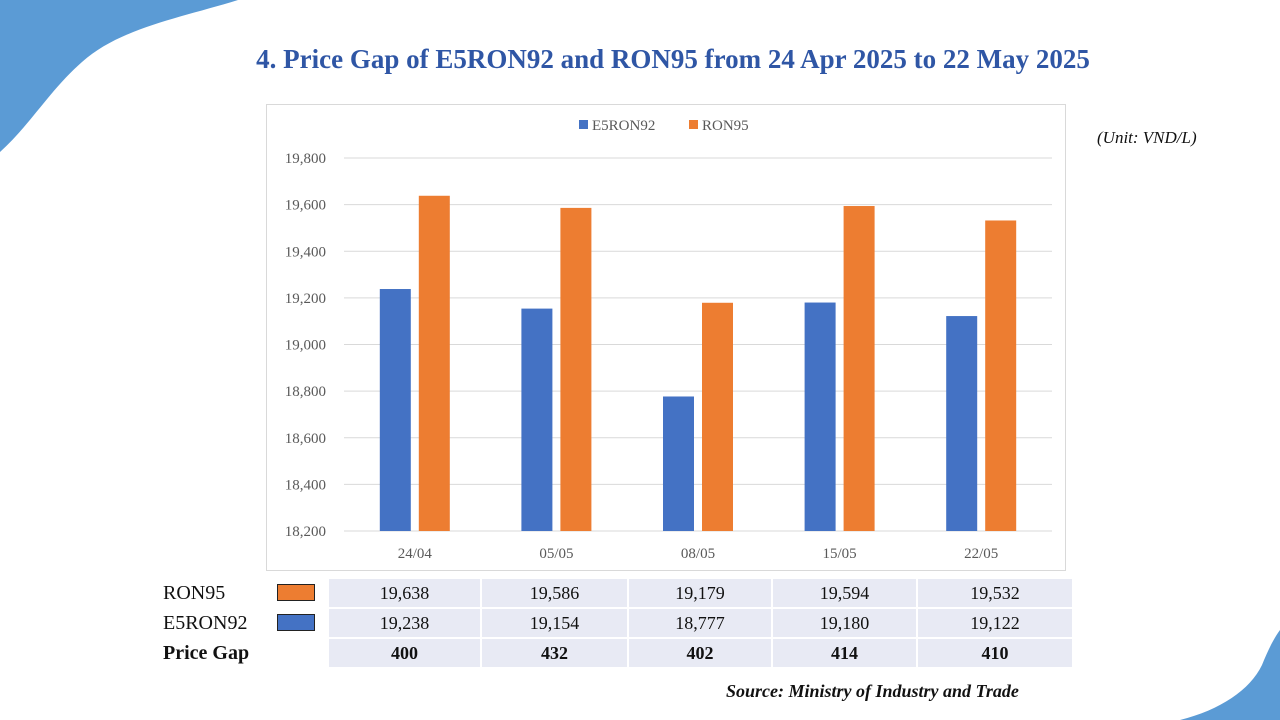 The height and width of the screenshot is (720, 1280). I want to click on table-row: E5RON92 19,238 19,154 18,777 19,180 19,122, so click(618, 623).